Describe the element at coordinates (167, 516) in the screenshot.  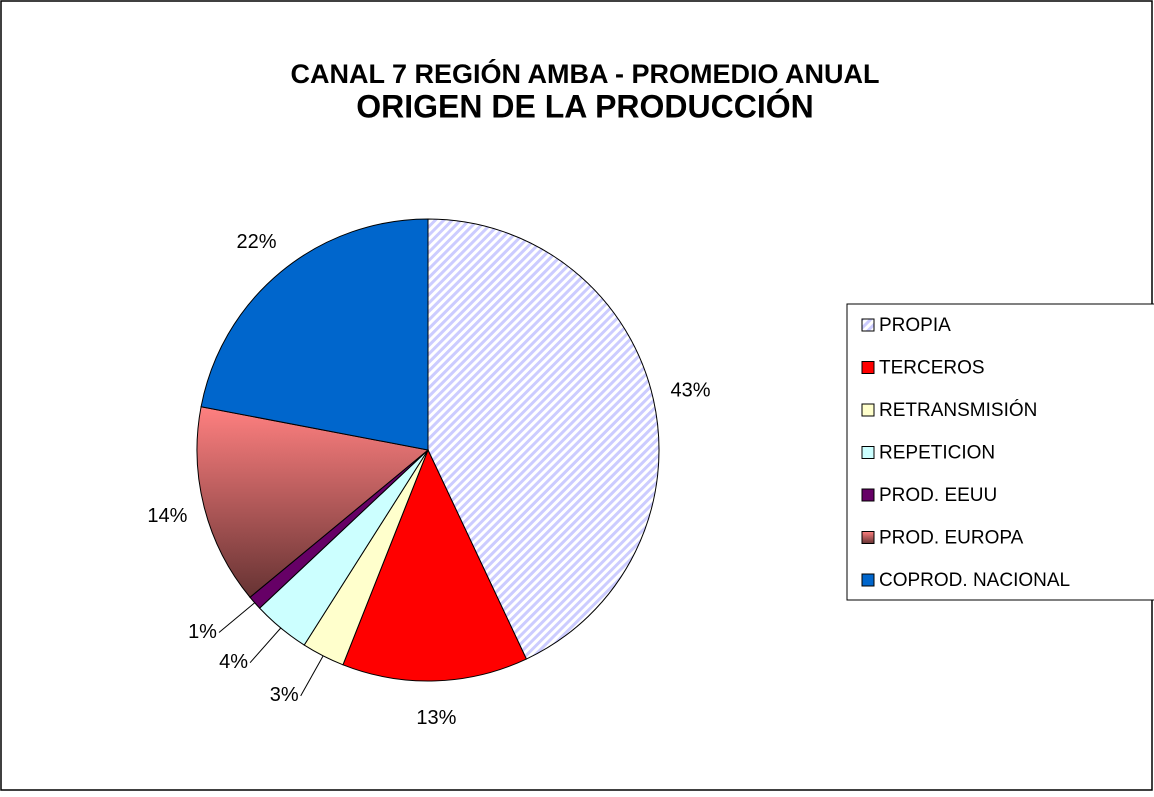
I see `data-label: 14%` at that location.